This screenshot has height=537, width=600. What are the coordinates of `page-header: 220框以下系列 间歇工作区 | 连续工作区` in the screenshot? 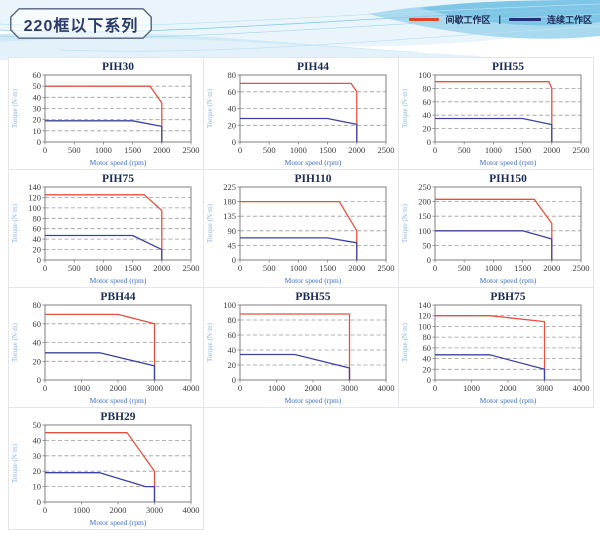 It's located at (300, 30).